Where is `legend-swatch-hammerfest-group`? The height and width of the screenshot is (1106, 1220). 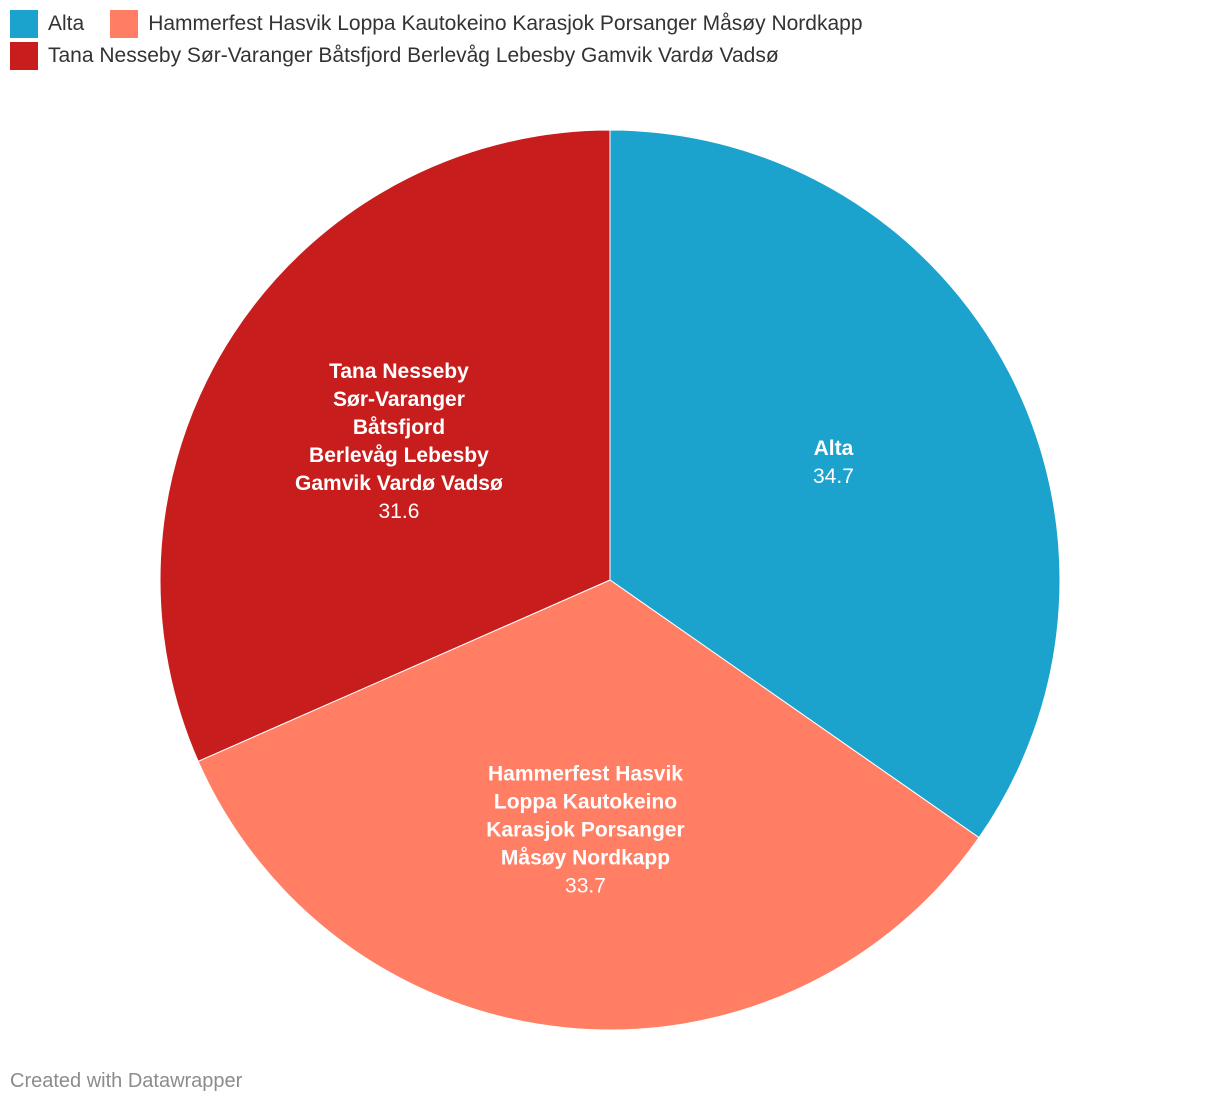
legend-swatch-hammerfest-group is located at coordinates (124, 24).